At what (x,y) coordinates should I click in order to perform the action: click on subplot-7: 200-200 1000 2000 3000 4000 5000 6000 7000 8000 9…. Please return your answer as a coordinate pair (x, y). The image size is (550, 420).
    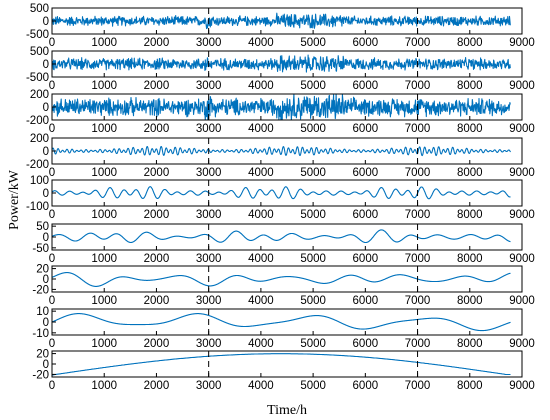
    Looking at the image, I should click on (283, 285).